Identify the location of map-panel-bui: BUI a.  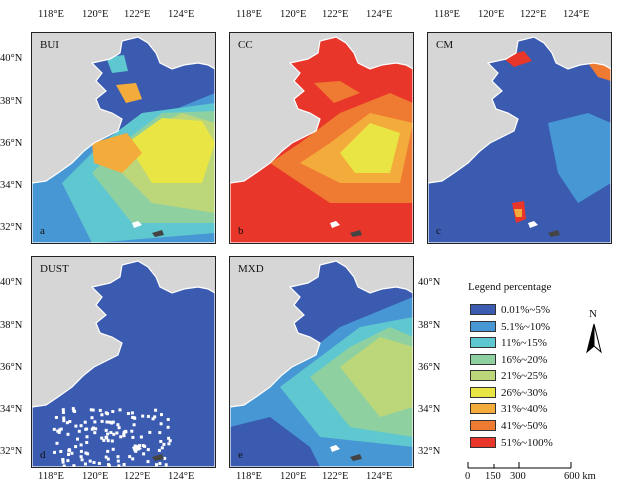
(123, 138).